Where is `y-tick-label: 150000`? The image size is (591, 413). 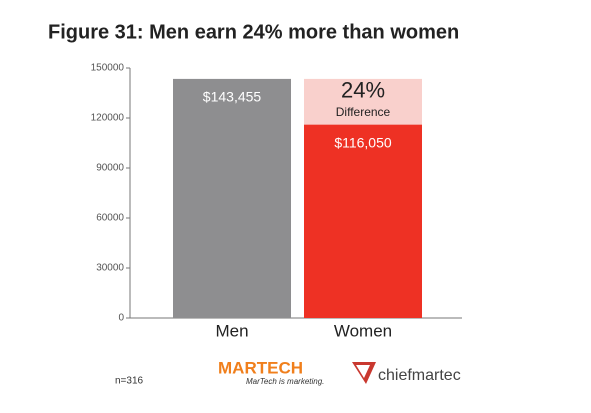 y-tick-label: 150000 is located at coordinates (108, 68).